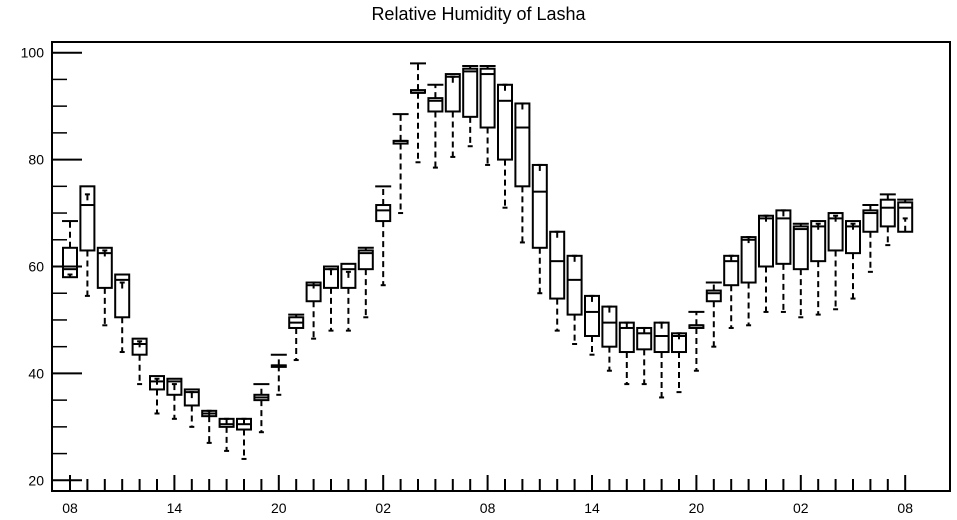 The height and width of the screenshot is (520, 957). I want to click on y-tick-label: 20, so click(36, 480).